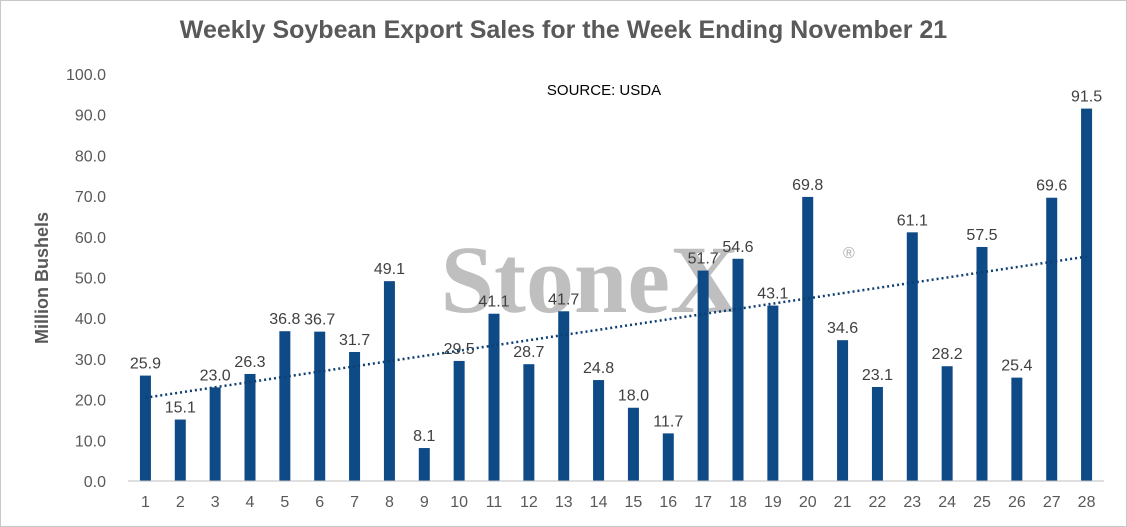  I want to click on data-label: 43.1, so click(772, 294).